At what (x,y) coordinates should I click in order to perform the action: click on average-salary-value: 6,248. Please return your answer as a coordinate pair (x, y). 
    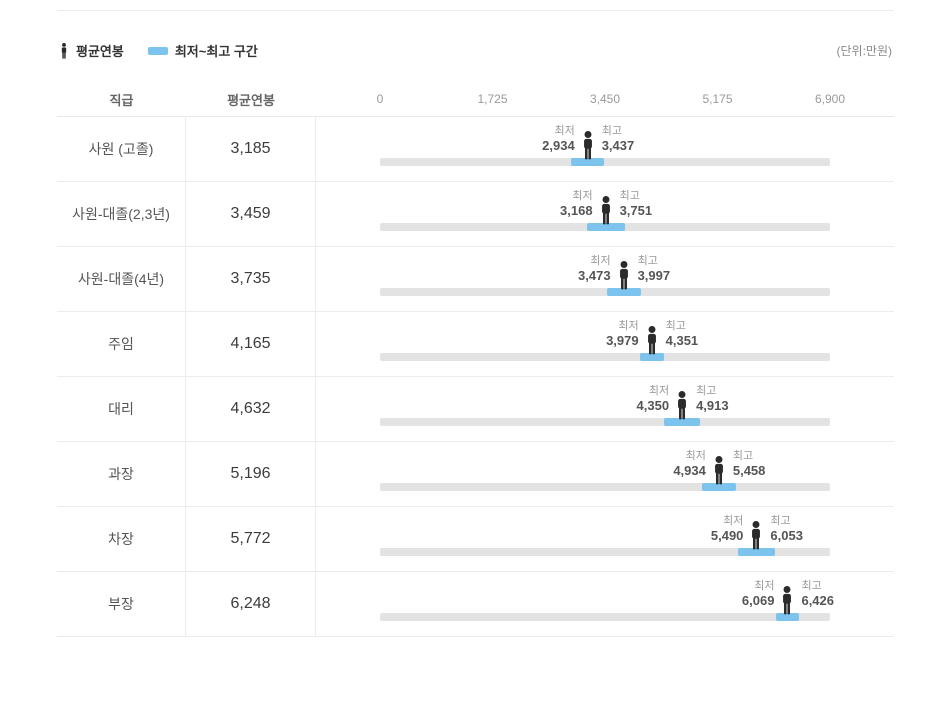
    Looking at the image, I should click on (251, 604).